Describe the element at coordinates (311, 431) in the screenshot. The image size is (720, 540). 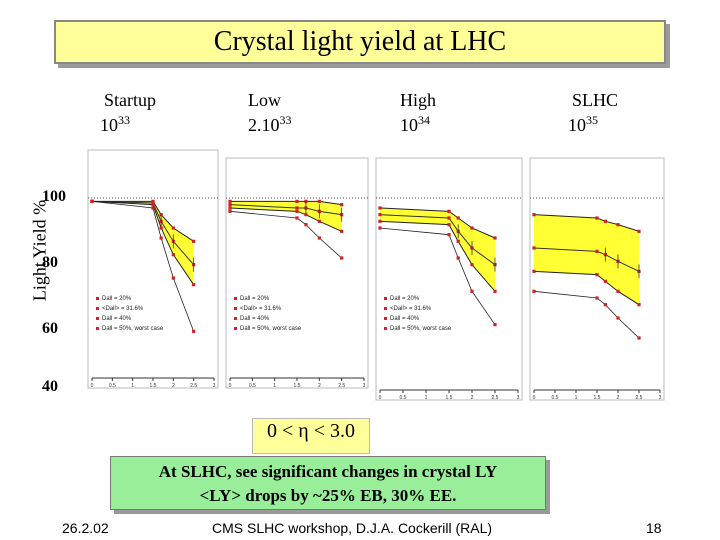
I see `eta-range-label: 0 < η < 3.0` at that location.